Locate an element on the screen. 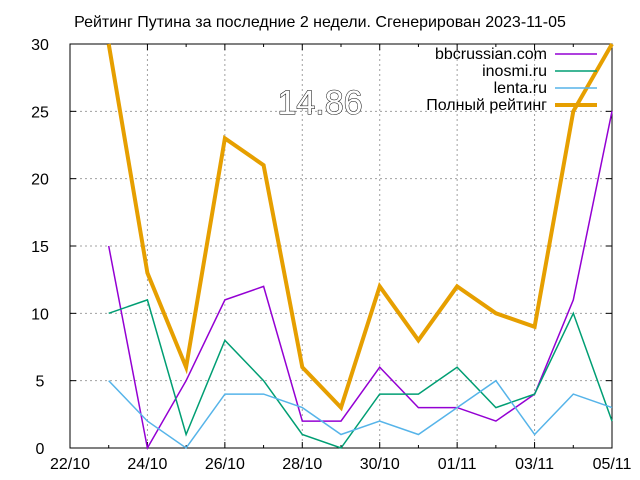 The image size is (640, 480). legend-label: Полный рейтинг is located at coordinates (486, 105).